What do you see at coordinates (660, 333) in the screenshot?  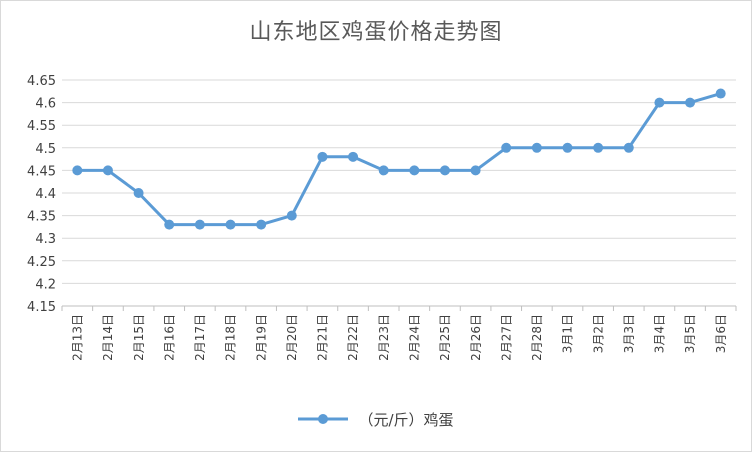 I see `x-tick-label: 3月4日` at bounding box center [660, 333].